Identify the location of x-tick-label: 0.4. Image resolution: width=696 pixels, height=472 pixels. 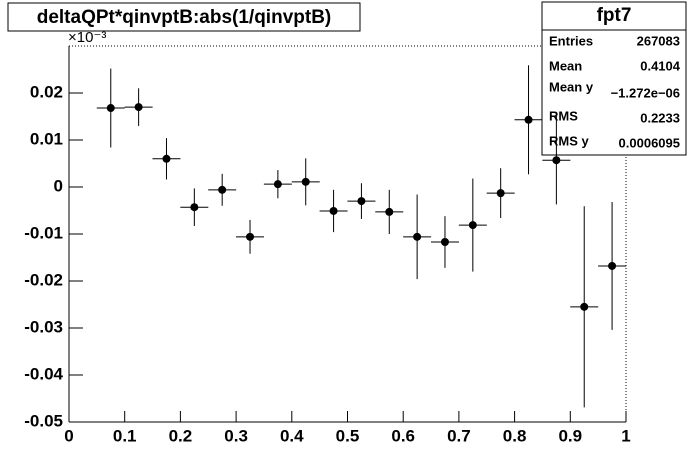
(292, 435).